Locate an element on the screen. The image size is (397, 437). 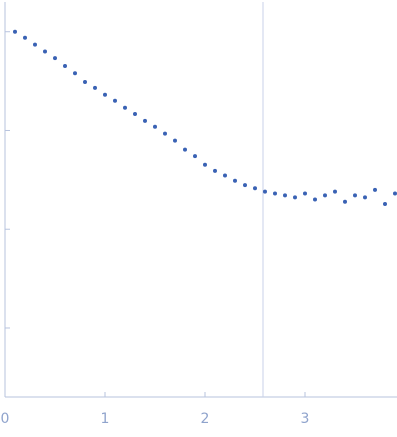
x-tick-label: 2 is located at coordinates (205, 419).